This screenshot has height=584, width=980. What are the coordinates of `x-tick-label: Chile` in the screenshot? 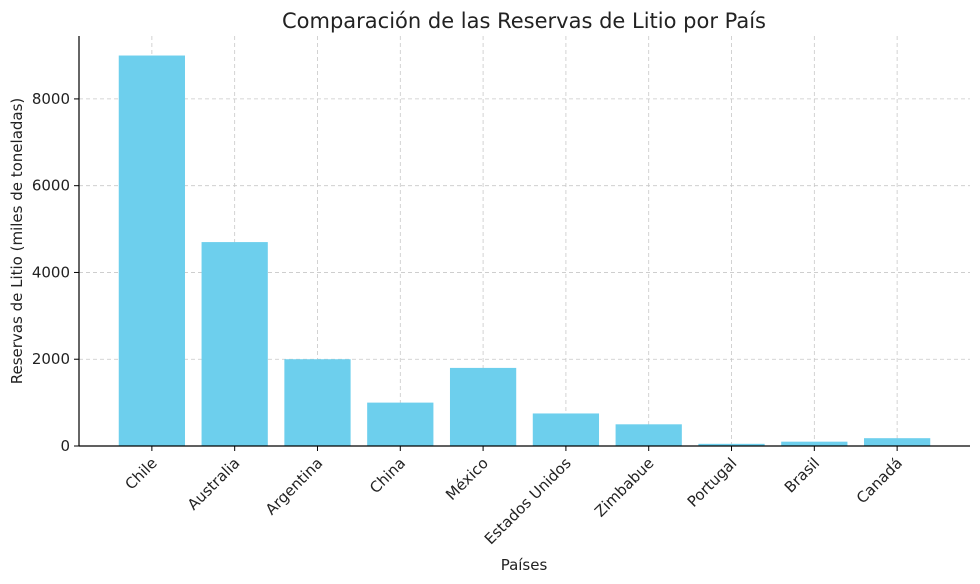 It's located at (140, 473).